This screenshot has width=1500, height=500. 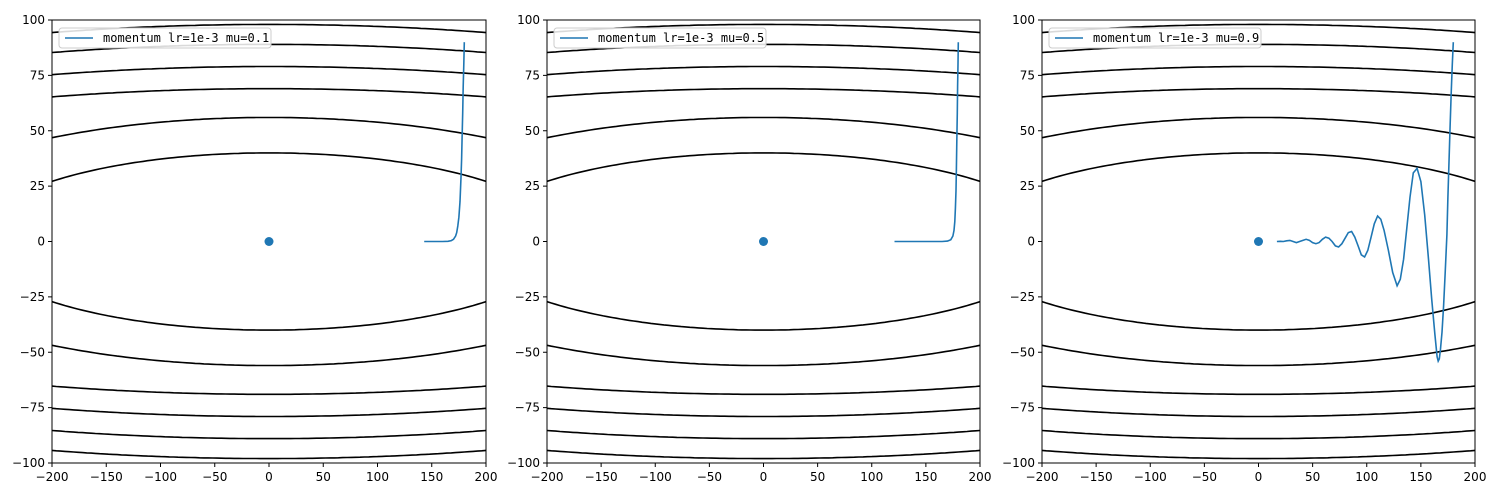 I want to click on legend: momentum lr=1e-3 mu=0.5, so click(x=660, y=38).